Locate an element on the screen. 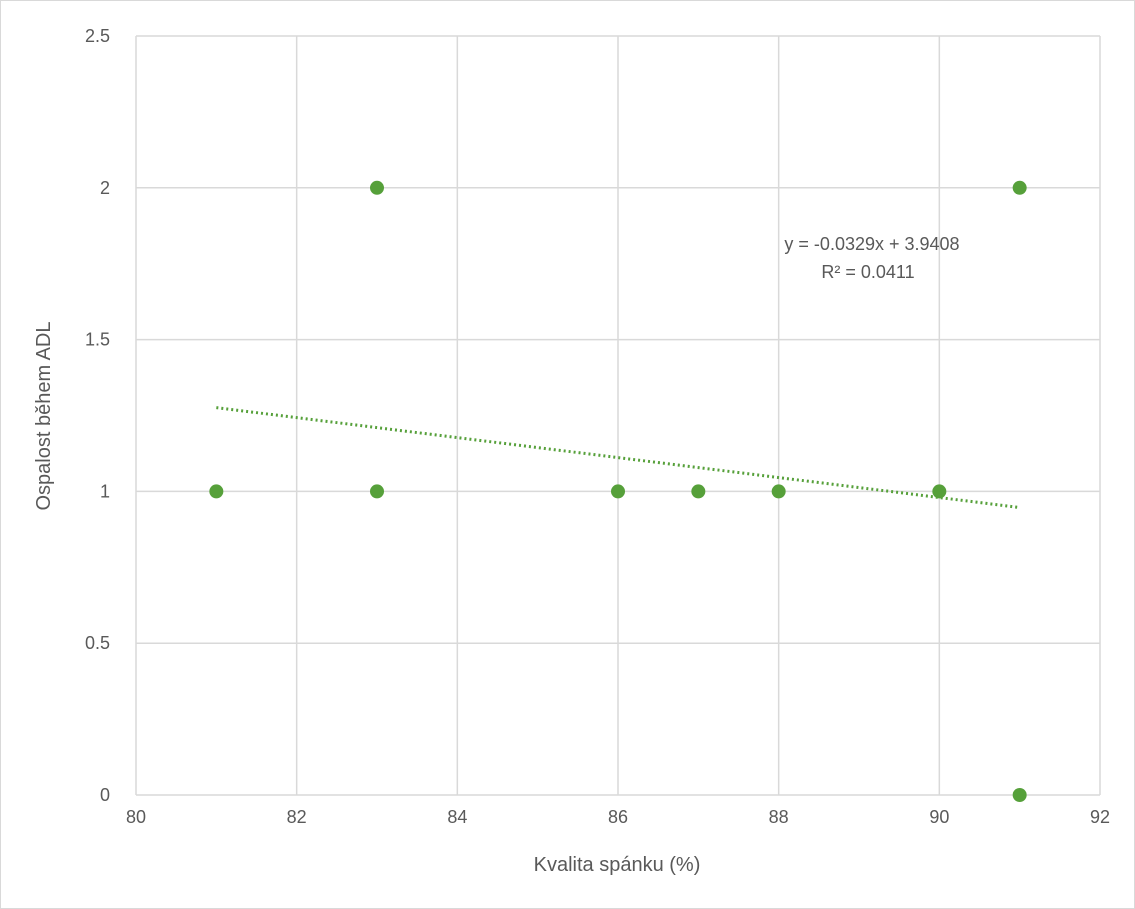 This screenshot has height=909, width=1135. y-tick-label-5: 2.5 is located at coordinates (97, 36).